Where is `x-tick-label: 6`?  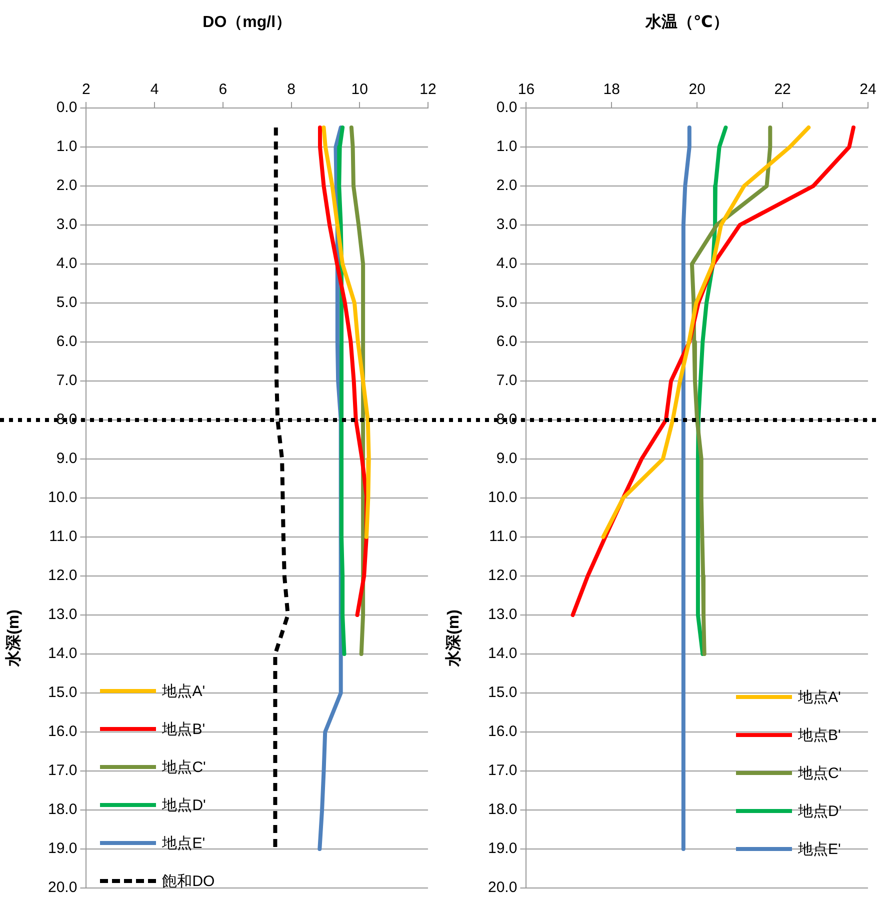
x-tick-label: 6 is located at coordinates (223, 89).